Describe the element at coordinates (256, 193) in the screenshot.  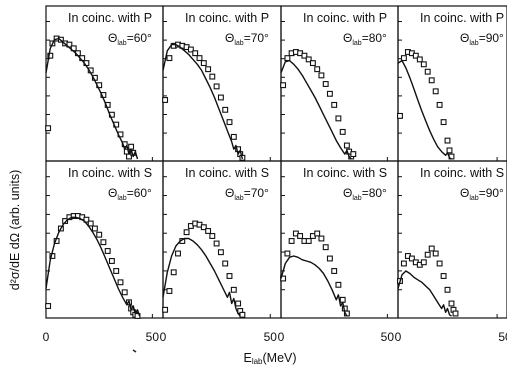
I see `angle-value: =70°` at that location.